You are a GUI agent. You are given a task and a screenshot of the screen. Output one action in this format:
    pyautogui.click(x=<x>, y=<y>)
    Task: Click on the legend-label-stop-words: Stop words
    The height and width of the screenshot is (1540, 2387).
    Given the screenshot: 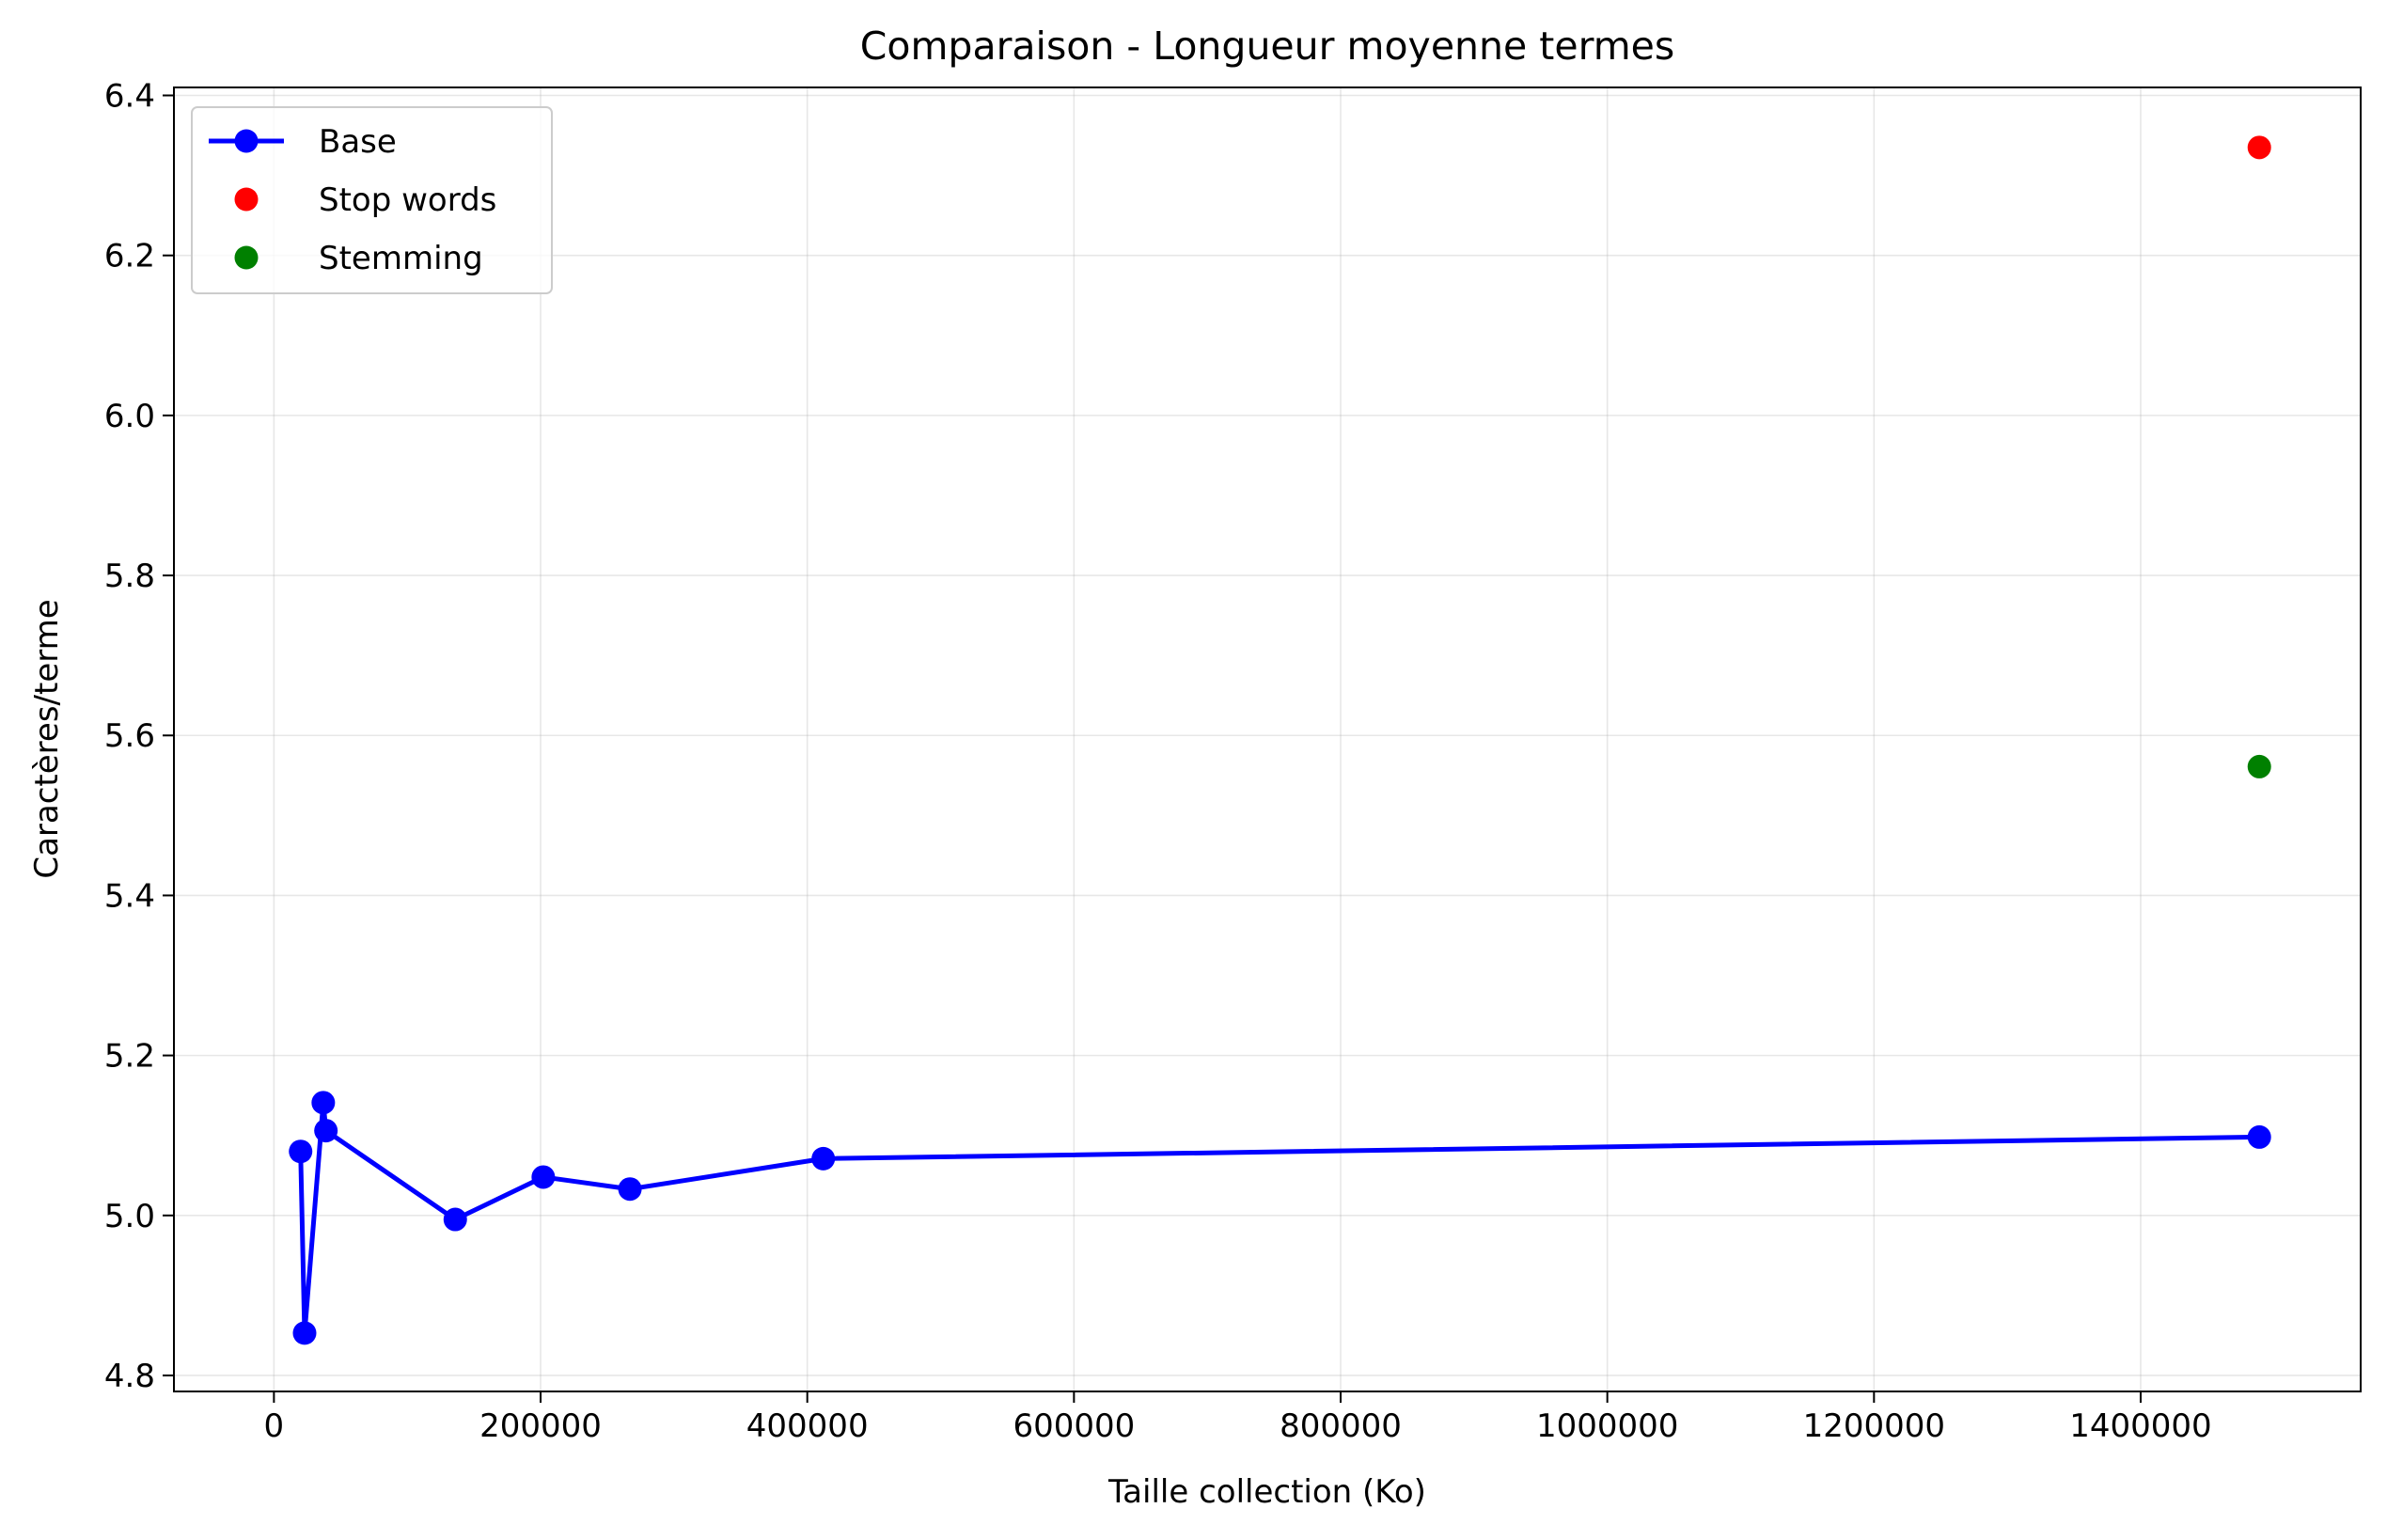 What is the action you would take?
    pyautogui.click(x=407, y=200)
    